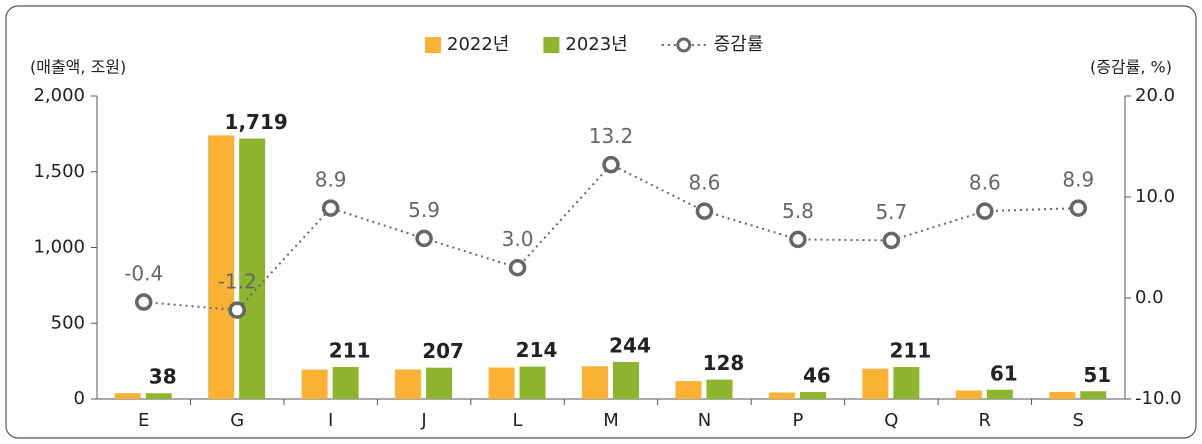  What do you see at coordinates (68, 322) in the screenshot?
I see `y-tick-label: 500` at bounding box center [68, 322].